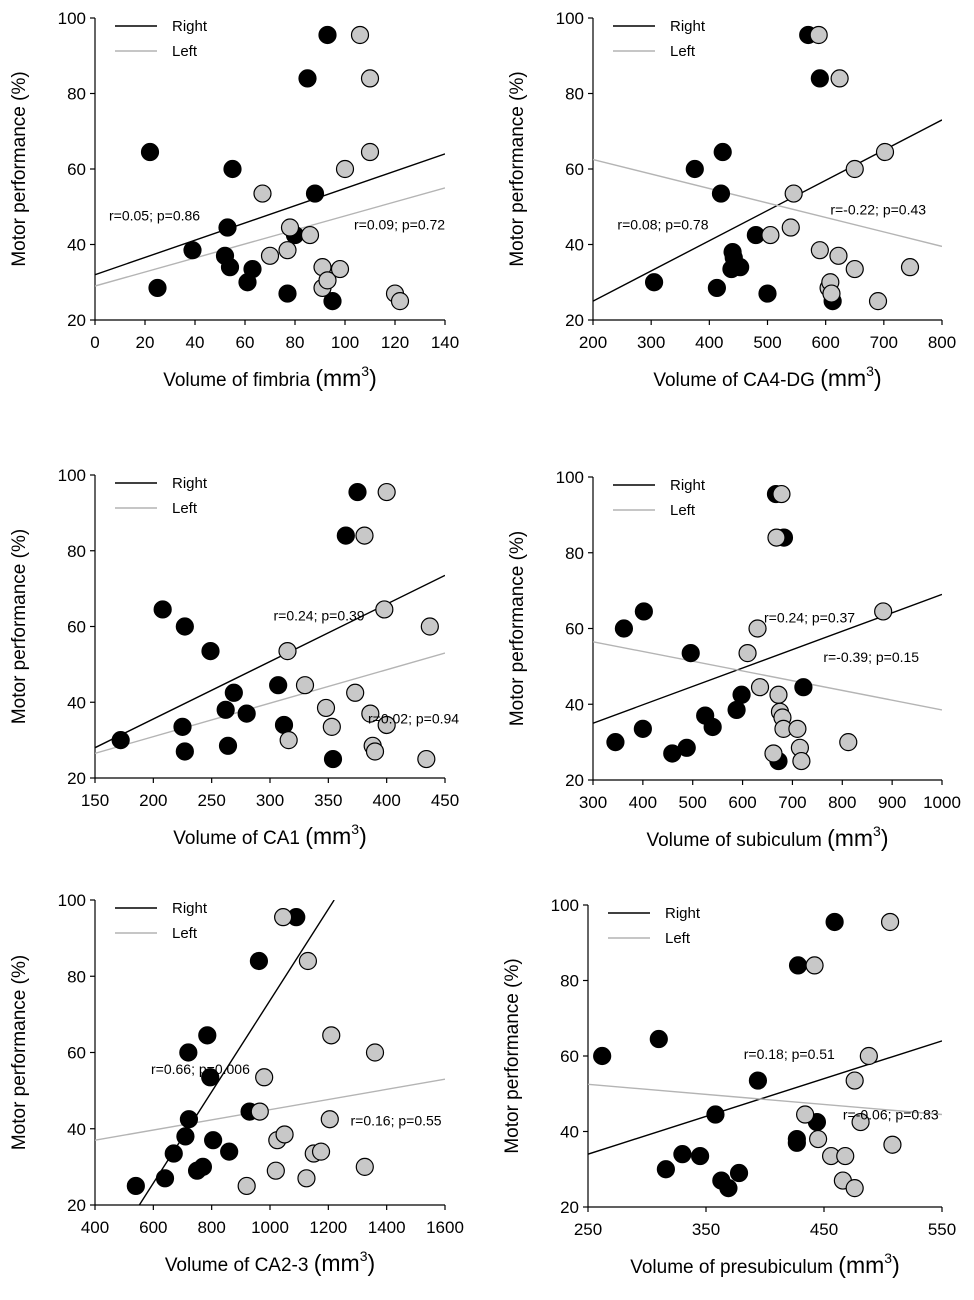  Describe the element at coordinates (72, 900) in the screenshot. I see `y-tick-label: 100` at that location.